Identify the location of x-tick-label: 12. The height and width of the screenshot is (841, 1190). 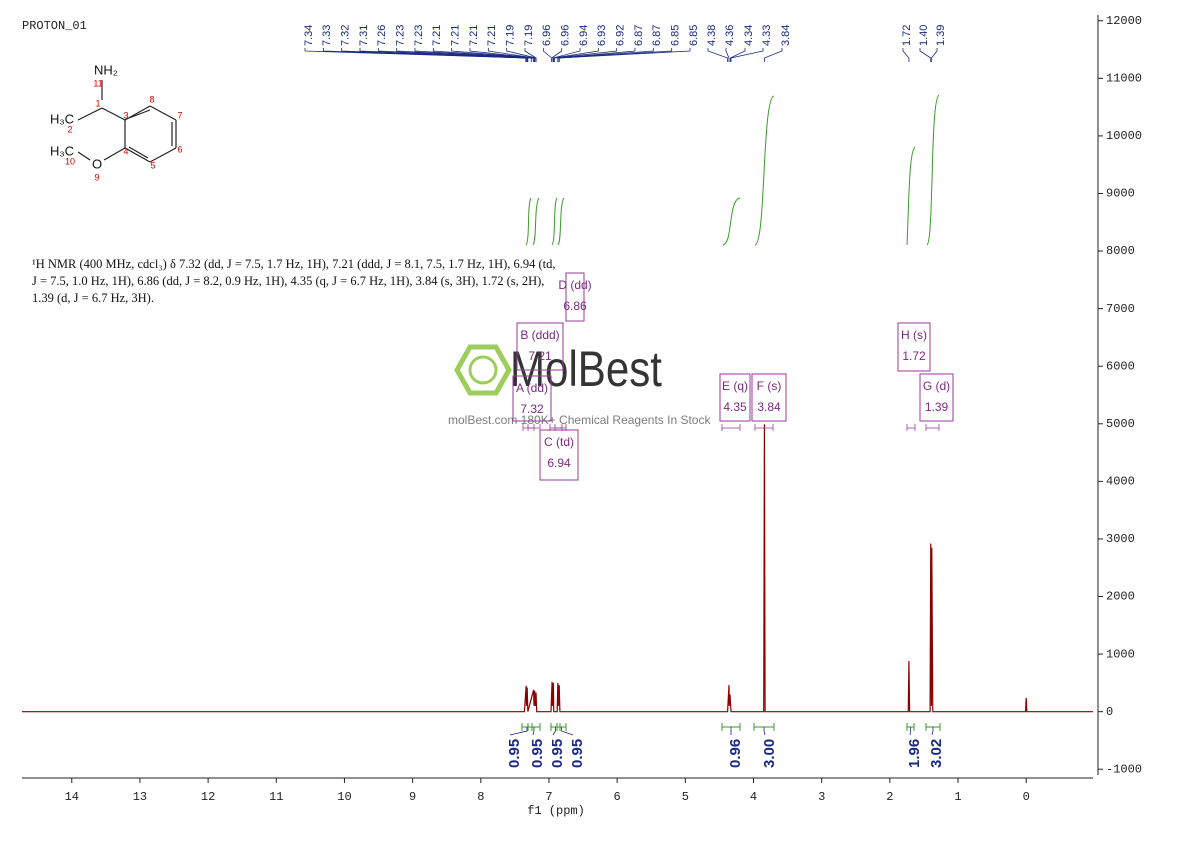
(208, 797).